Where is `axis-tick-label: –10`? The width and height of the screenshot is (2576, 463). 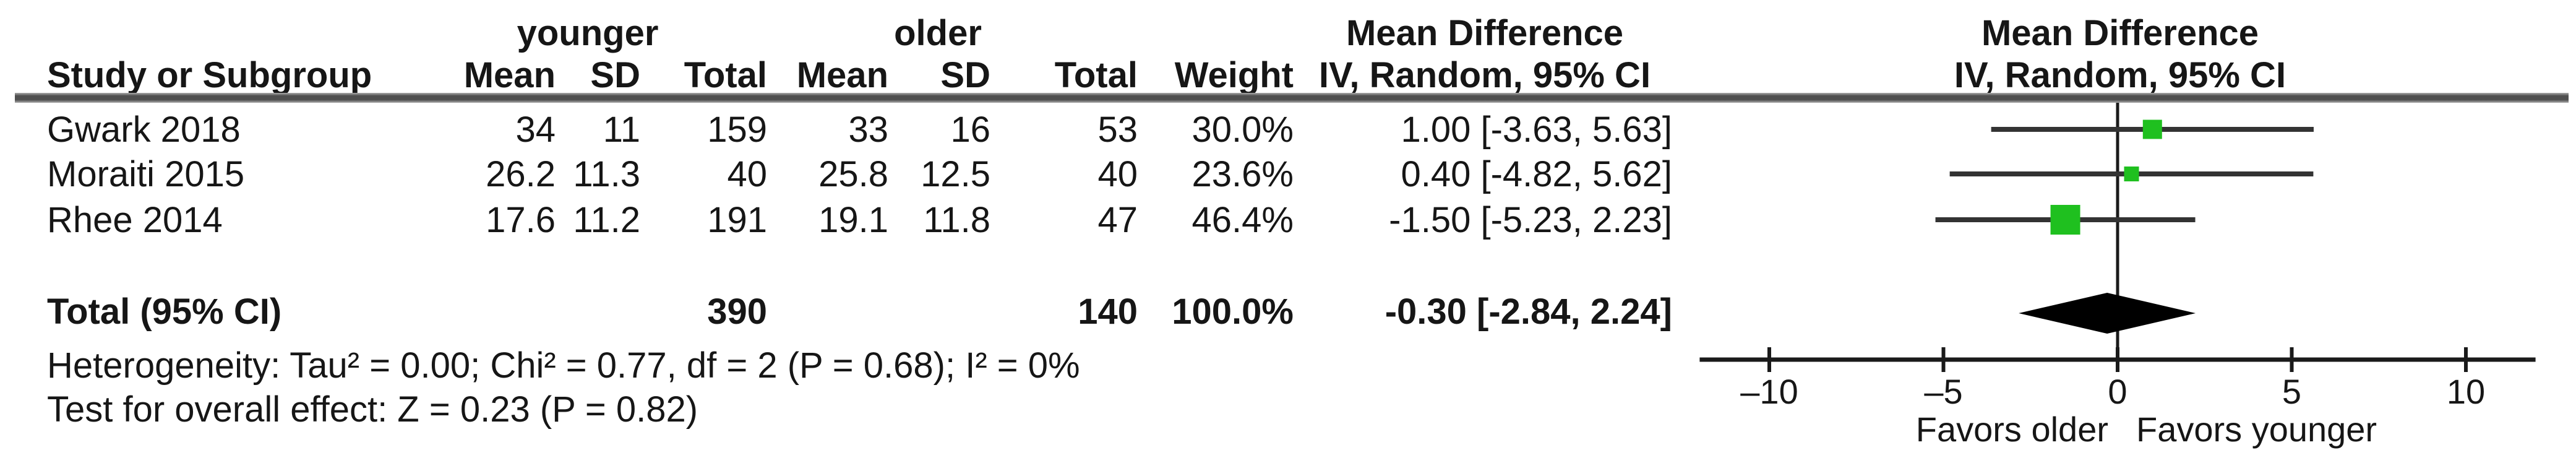
axis-tick-label: –10 is located at coordinates (1769, 391).